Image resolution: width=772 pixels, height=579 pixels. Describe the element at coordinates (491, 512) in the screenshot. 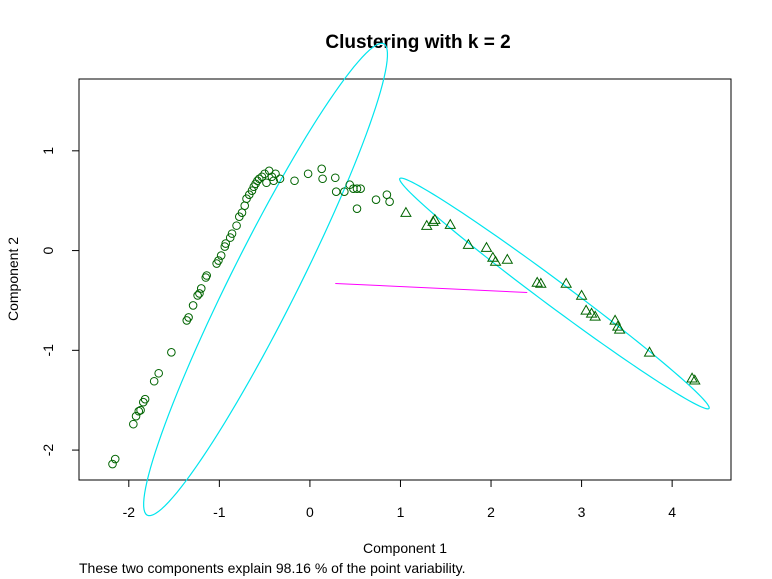

I see `x-tick-label: 2` at that location.